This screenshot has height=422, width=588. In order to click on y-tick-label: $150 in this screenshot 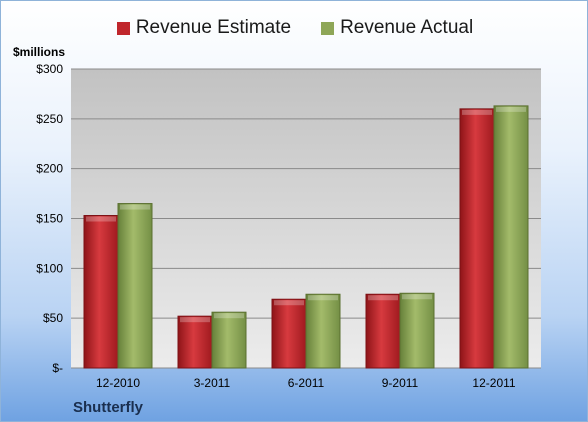, I will do `click(49, 219)`.